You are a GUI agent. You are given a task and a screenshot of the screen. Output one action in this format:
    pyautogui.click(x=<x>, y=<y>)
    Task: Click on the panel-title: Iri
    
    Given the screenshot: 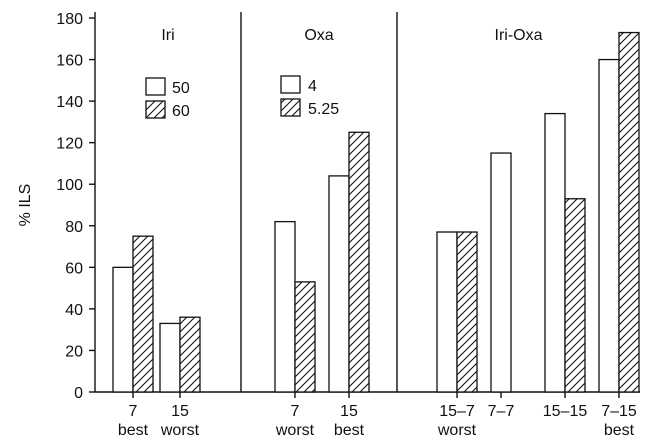 What is the action you would take?
    pyautogui.click(x=167, y=35)
    